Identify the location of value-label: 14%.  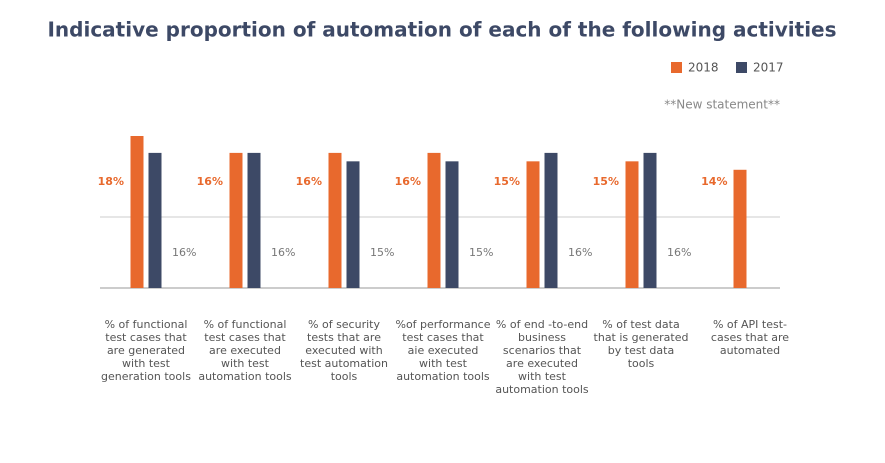
(714, 181).